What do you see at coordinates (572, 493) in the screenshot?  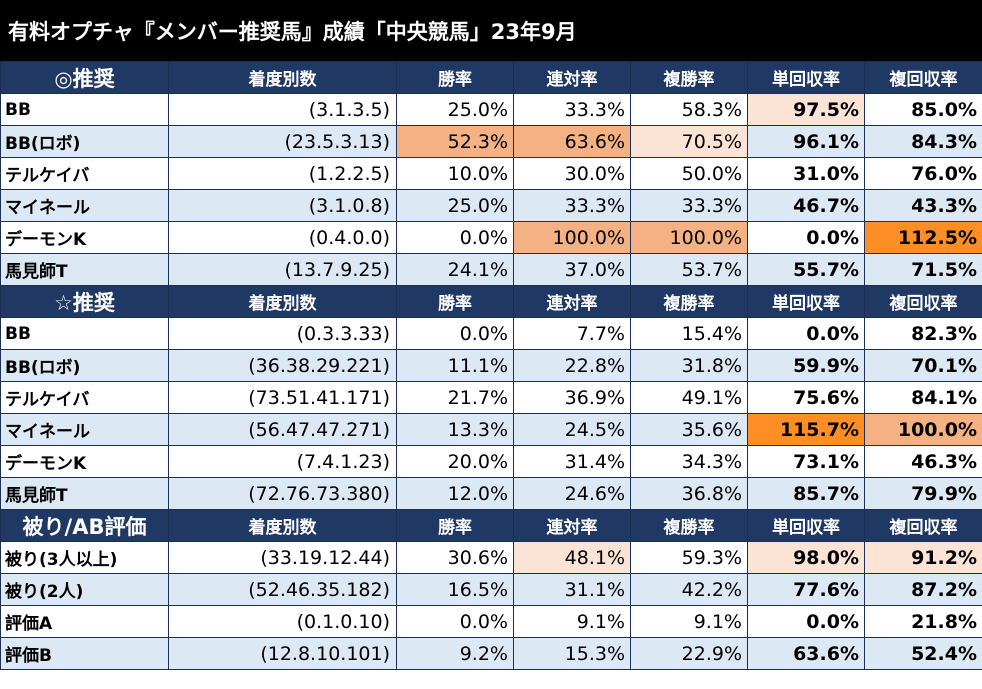 I see `row-value: 24.6%` at bounding box center [572, 493].